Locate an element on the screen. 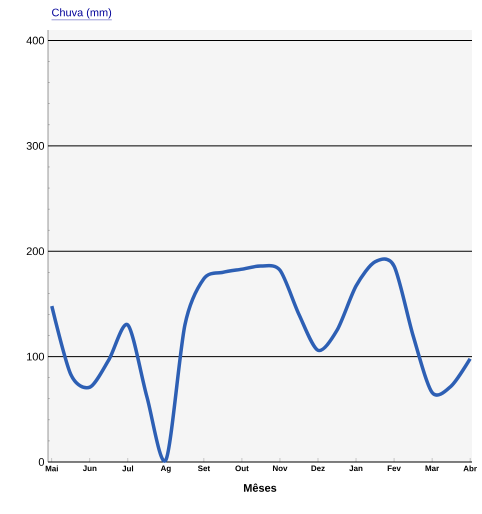  chart-title: Chuva (mm) is located at coordinates (82, 13).